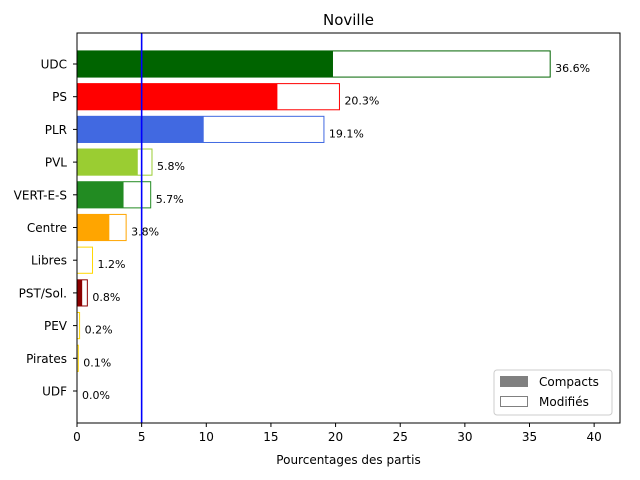 The width and height of the screenshot is (640, 480). Describe the element at coordinates (47, 228) in the screenshot. I see `y-tick-label: Centre` at that location.